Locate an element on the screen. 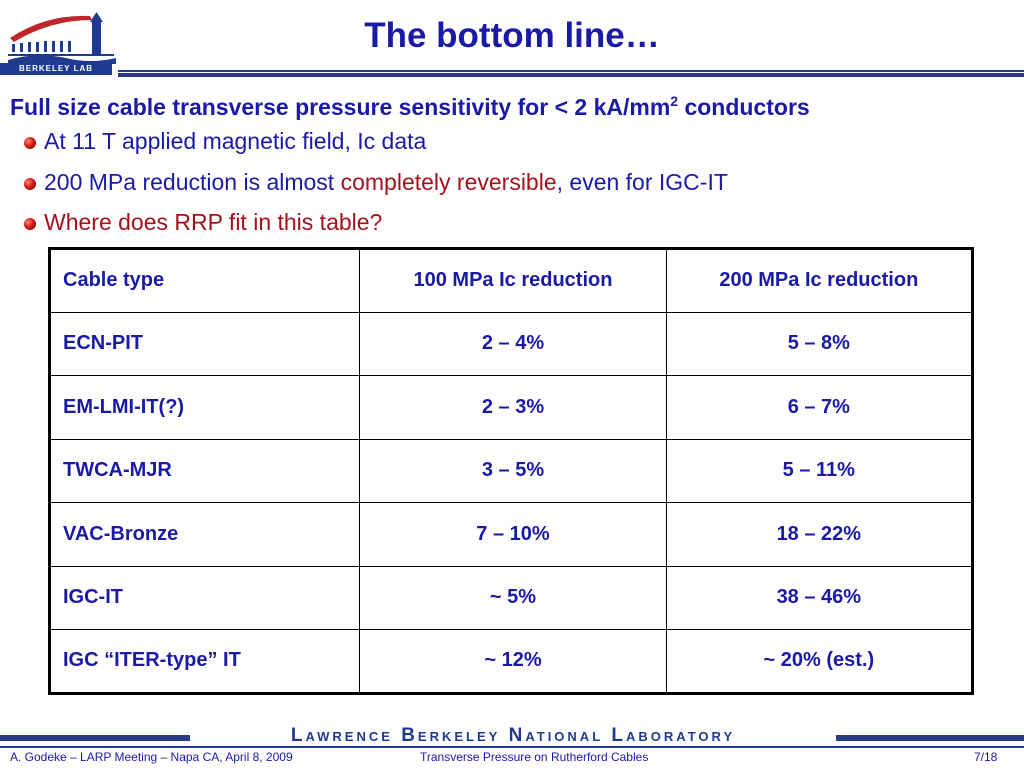 Image resolution: width=1024 pixels, height=768 pixels. table-row: EM-LMI-IT(?) 2 – 3% 6 – 7% is located at coordinates (511, 407).